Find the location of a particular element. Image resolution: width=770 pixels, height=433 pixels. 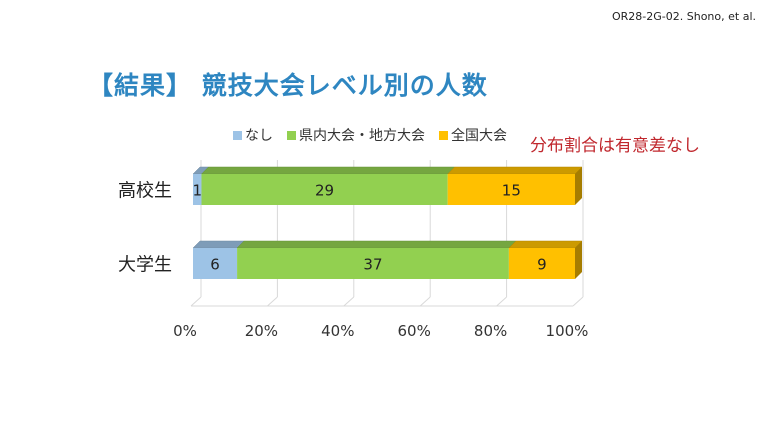

data-label: 29 is located at coordinates (324, 191).